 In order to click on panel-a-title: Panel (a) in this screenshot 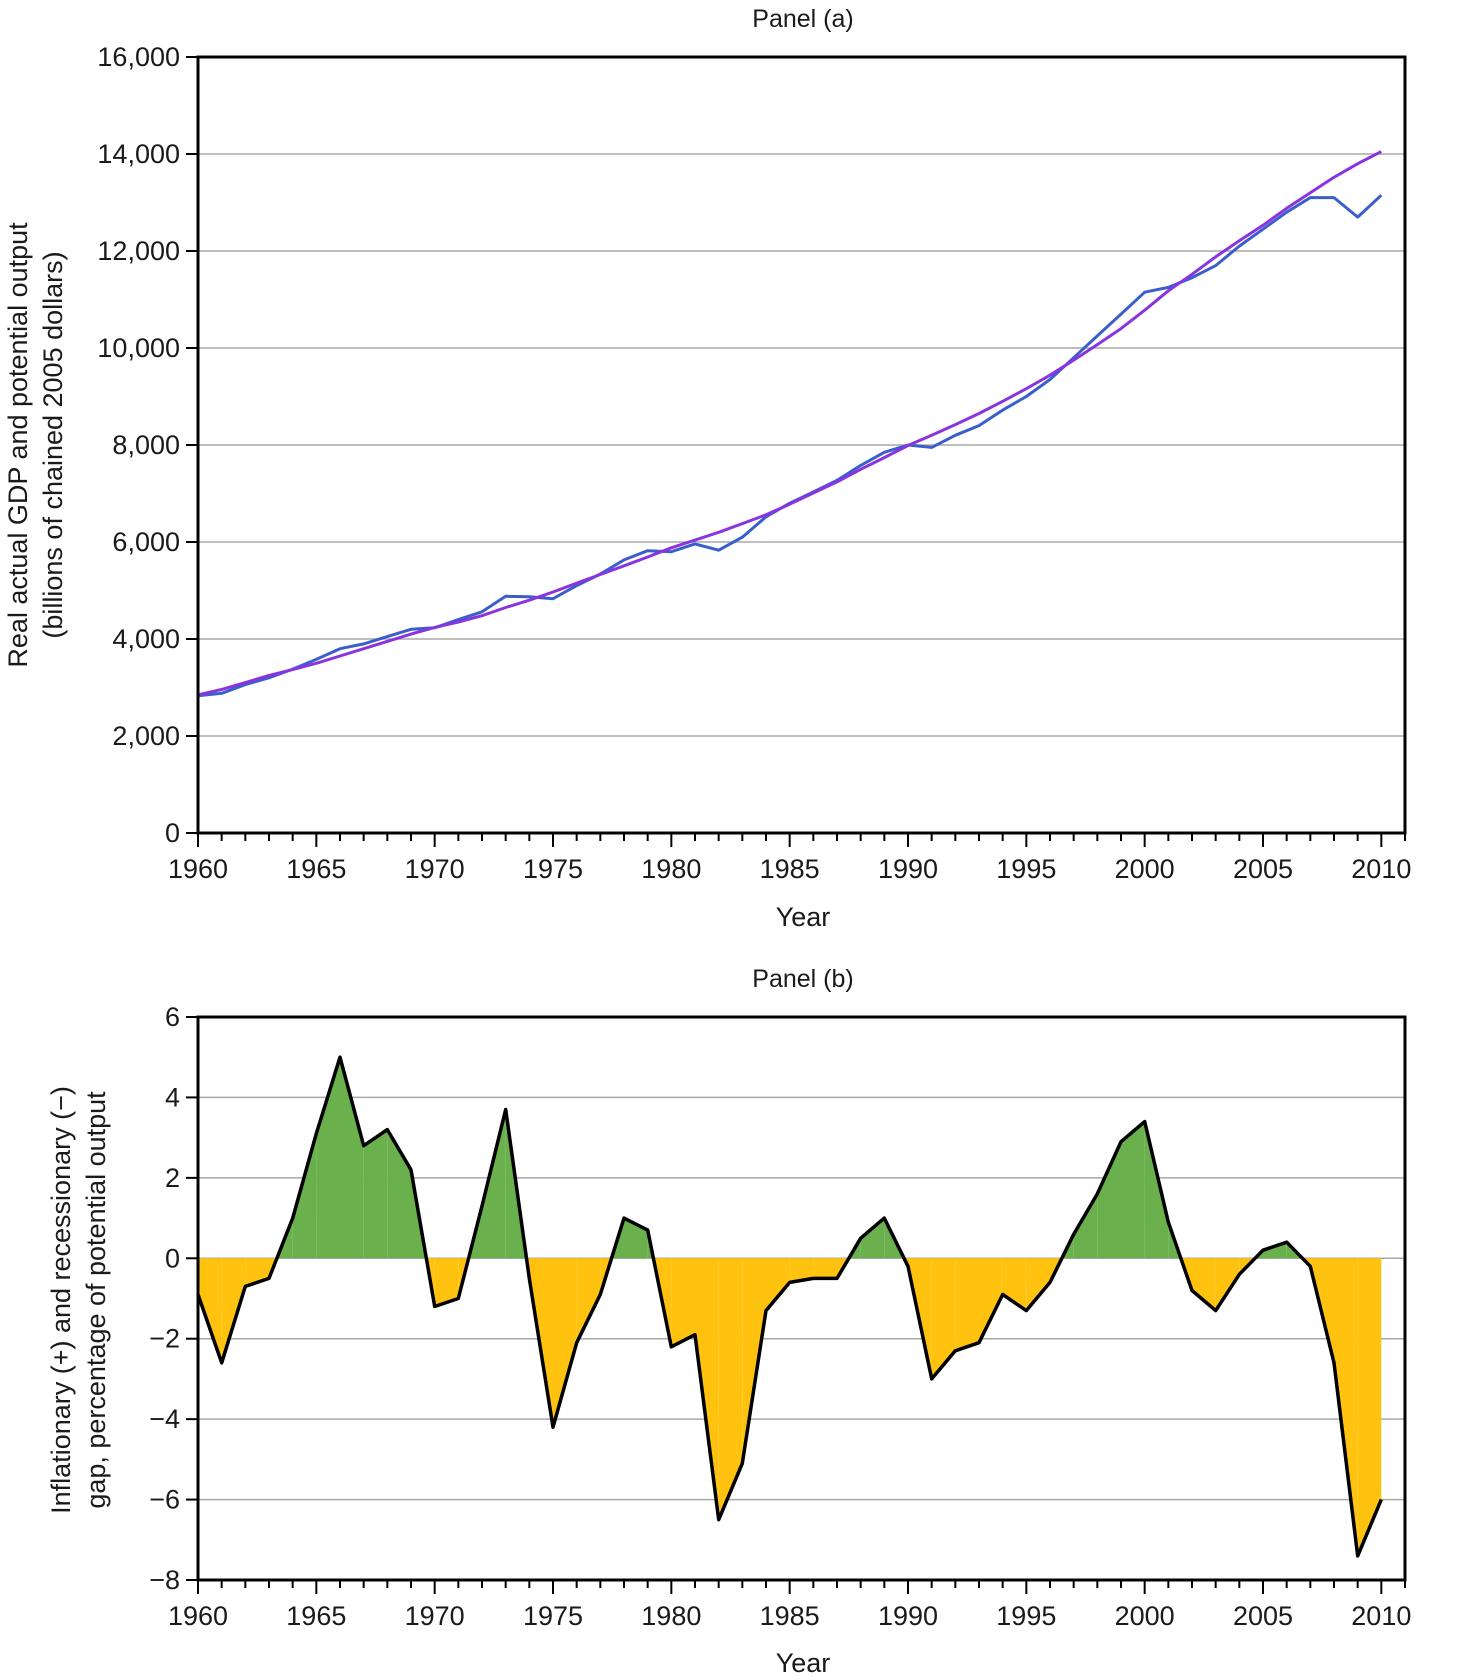, I will do `click(802, 19)`.